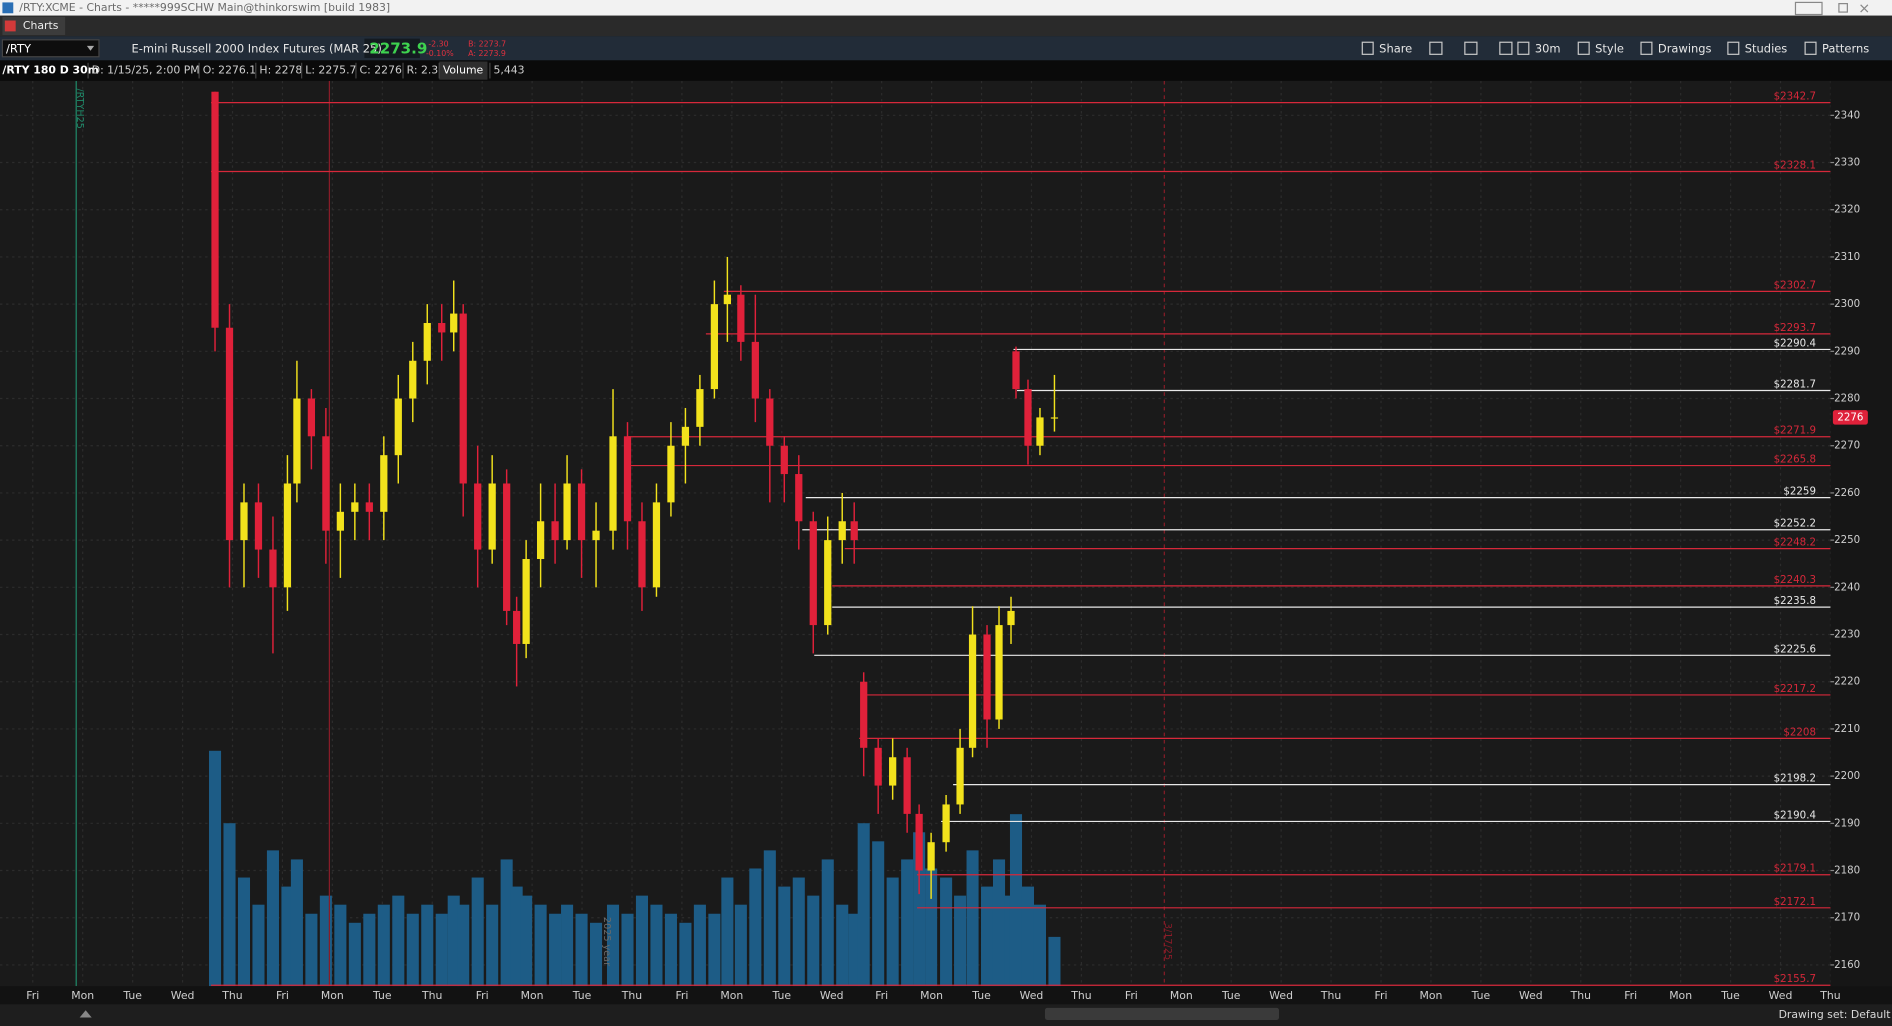 The height and width of the screenshot is (1026, 1892). I want to click on toolbar-button: 30m, so click(1548, 48).